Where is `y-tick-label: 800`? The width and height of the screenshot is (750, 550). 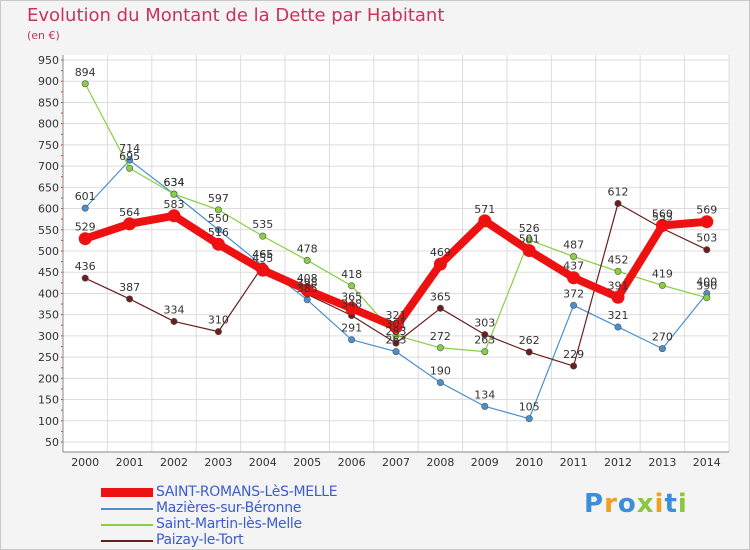
y-tick-label: 800 is located at coordinates (48, 124).